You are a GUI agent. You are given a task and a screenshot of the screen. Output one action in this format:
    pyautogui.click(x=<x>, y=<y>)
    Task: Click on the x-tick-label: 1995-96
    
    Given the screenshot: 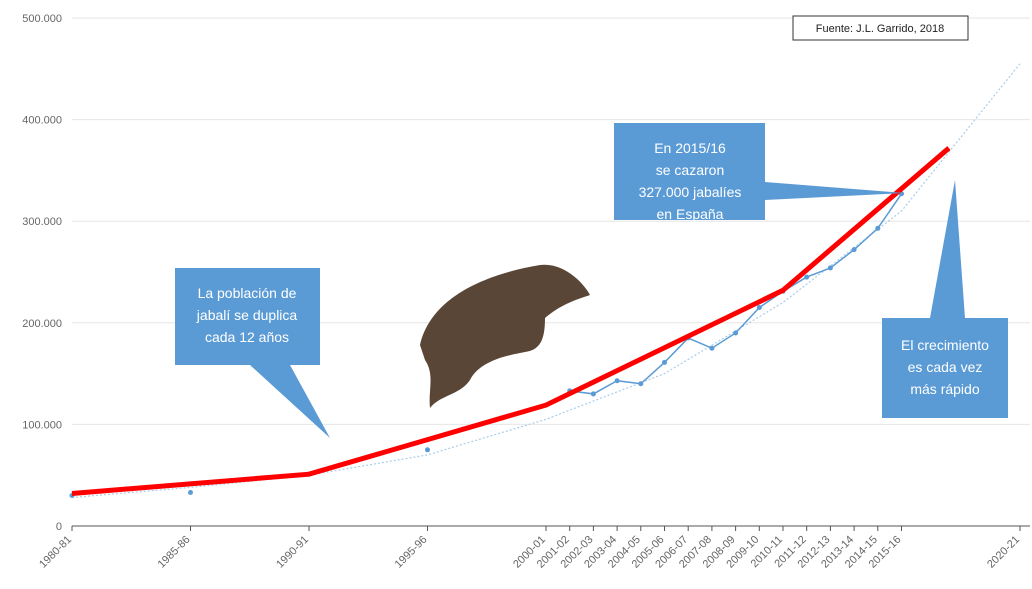 What is the action you would take?
    pyautogui.click(x=411, y=552)
    